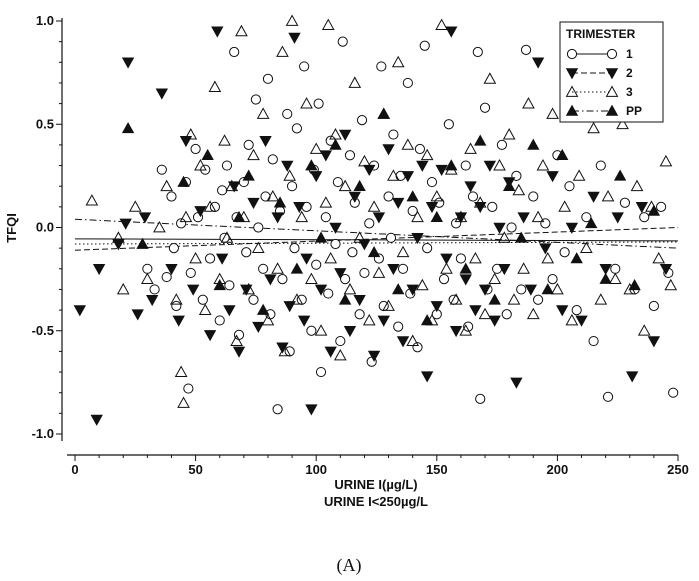 Image resolution: width=699 pixels, height=581 pixels. What do you see at coordinates (376, 233) in the screenshot?
I see `trend-line-pp` at bounding box center [376, 233].